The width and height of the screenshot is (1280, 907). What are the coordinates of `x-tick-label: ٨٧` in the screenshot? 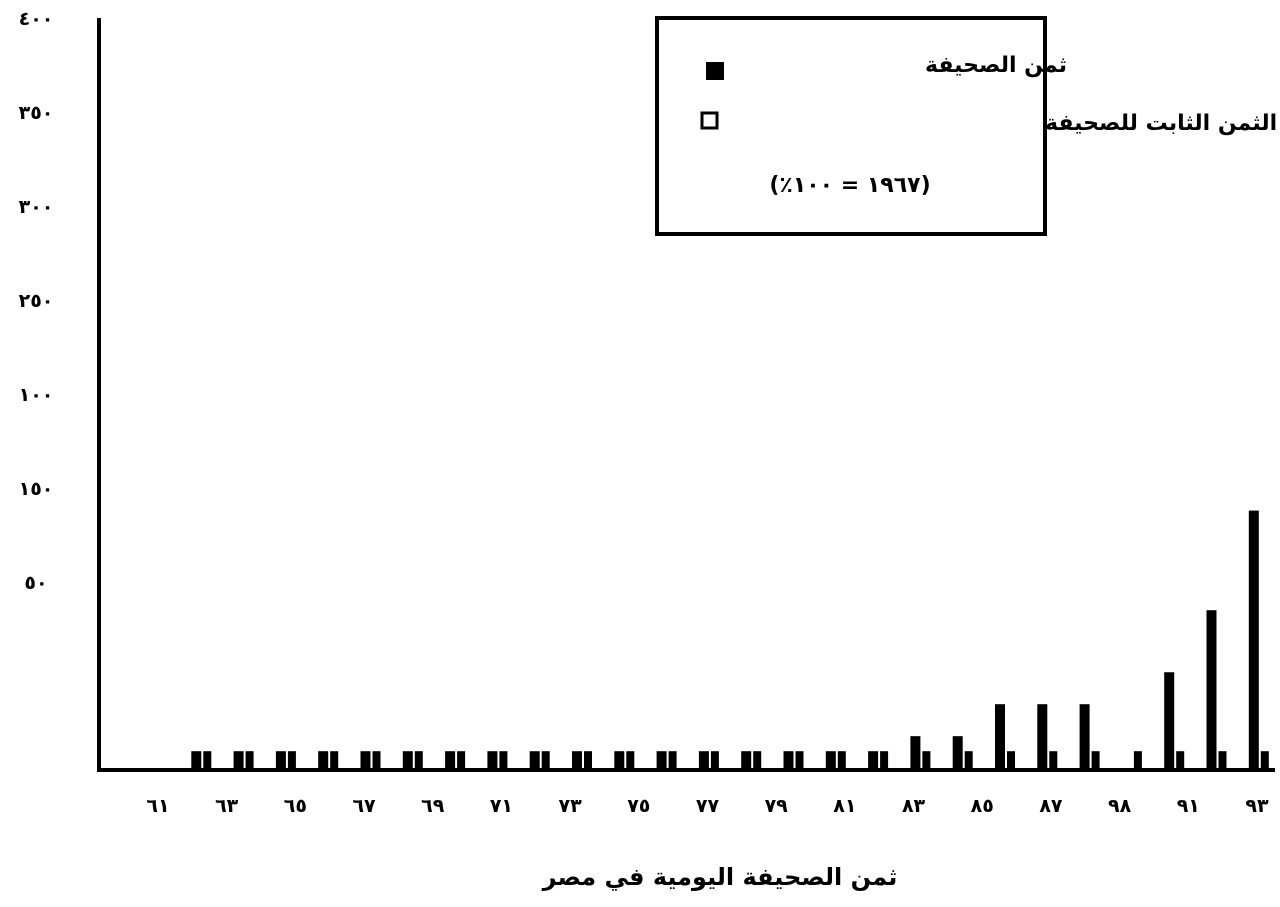 It's located at (1051, 806).